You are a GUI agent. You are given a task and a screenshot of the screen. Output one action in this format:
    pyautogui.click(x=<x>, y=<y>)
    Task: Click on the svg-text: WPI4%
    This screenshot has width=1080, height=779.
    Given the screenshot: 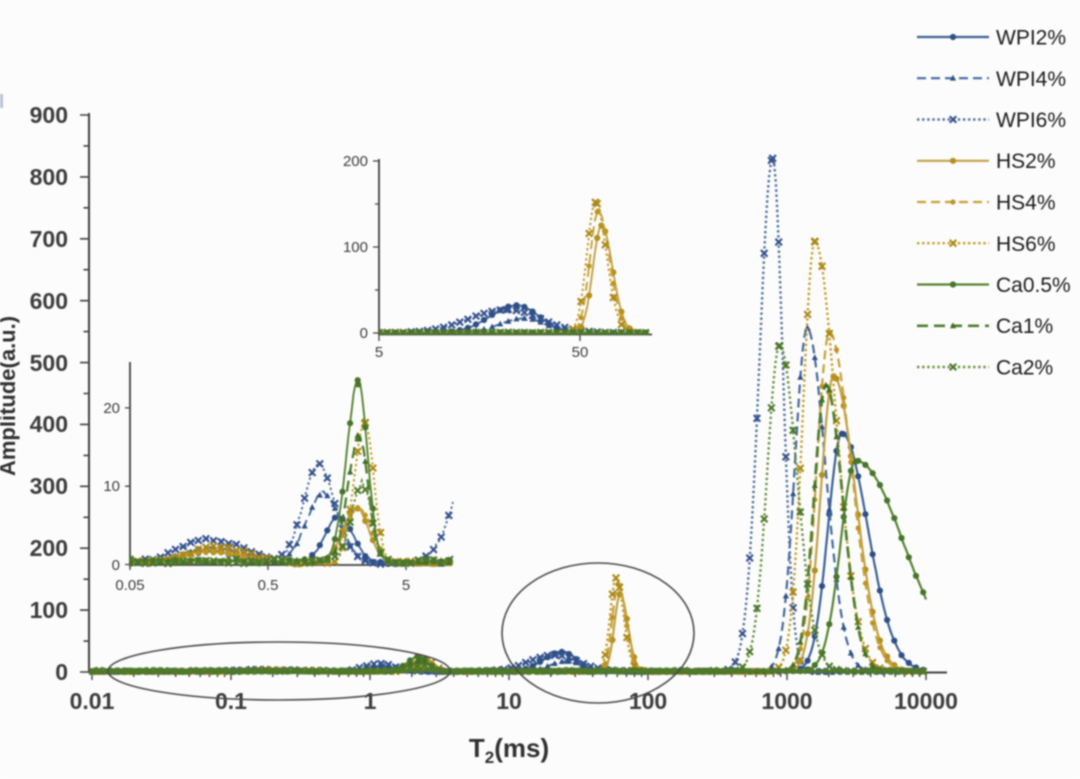 What is the action you would take?
    pyautogui.click(x=1031, y=79)
    